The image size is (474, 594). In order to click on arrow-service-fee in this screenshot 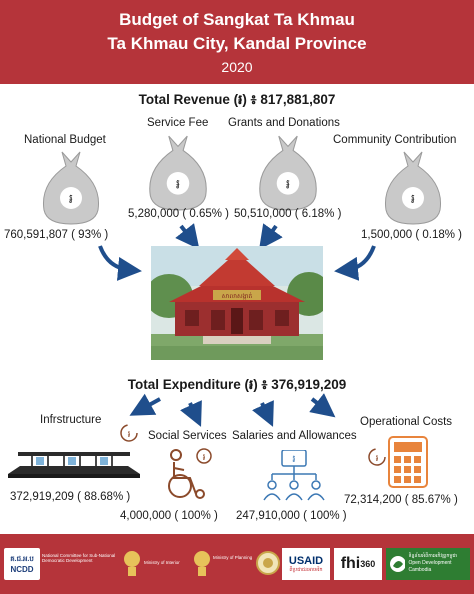, I will do `click(187, 236)`.